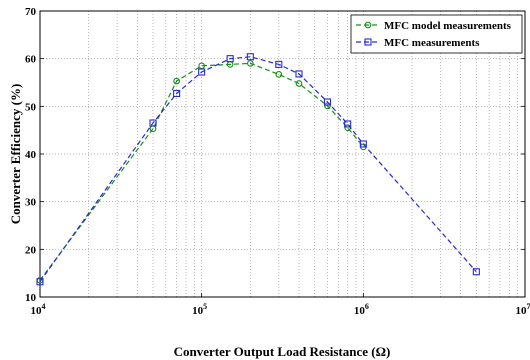  I want to click on y-tick-label: 40, so click(31, 155).